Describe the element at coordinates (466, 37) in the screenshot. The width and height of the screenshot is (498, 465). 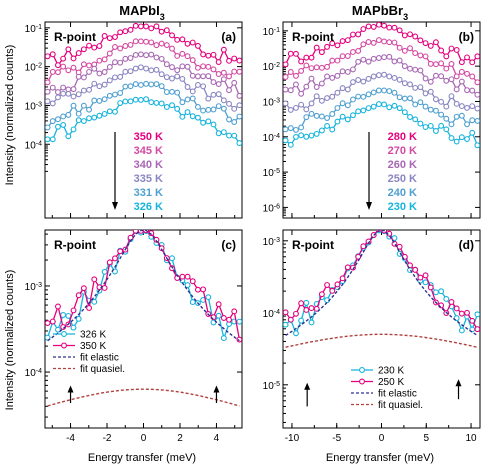
I see `panel-label-b: (b)` at that location.